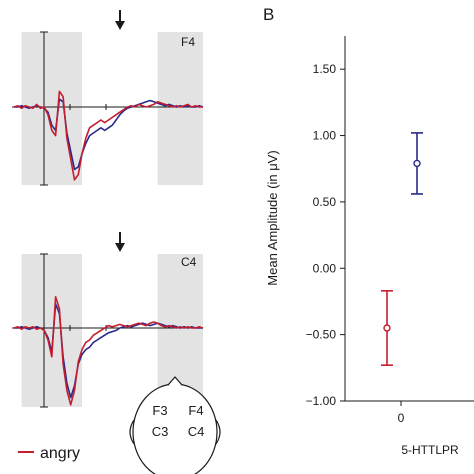 The height and width of the screenshot is (474, 474). What do you see at coordinates (430, 450) in the screenshot?
I see `b-x-axis-label: 5-HTTLPR` at bounding box center [430, 450].